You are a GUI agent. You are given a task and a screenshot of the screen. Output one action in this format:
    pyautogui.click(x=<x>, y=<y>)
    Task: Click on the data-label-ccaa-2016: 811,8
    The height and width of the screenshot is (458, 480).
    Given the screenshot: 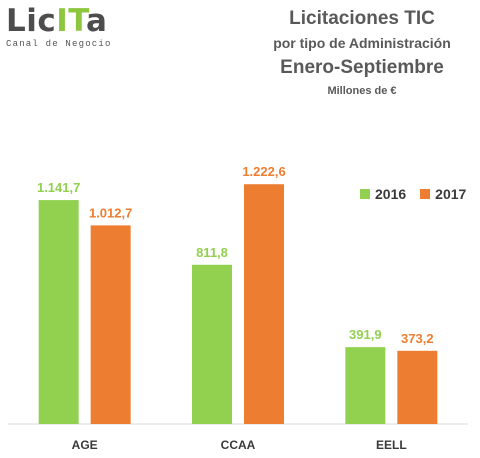 What is the action you would take?
    pyautogui.click(x=212, y=252)
    